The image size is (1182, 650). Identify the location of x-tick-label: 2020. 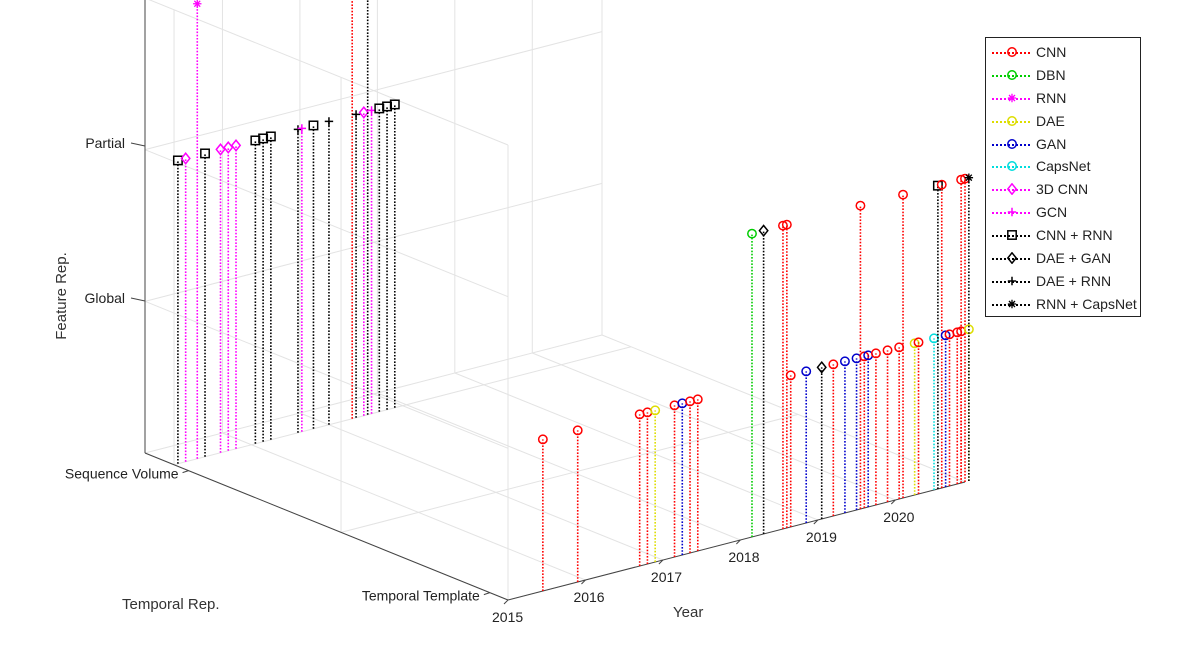
(898, 517).